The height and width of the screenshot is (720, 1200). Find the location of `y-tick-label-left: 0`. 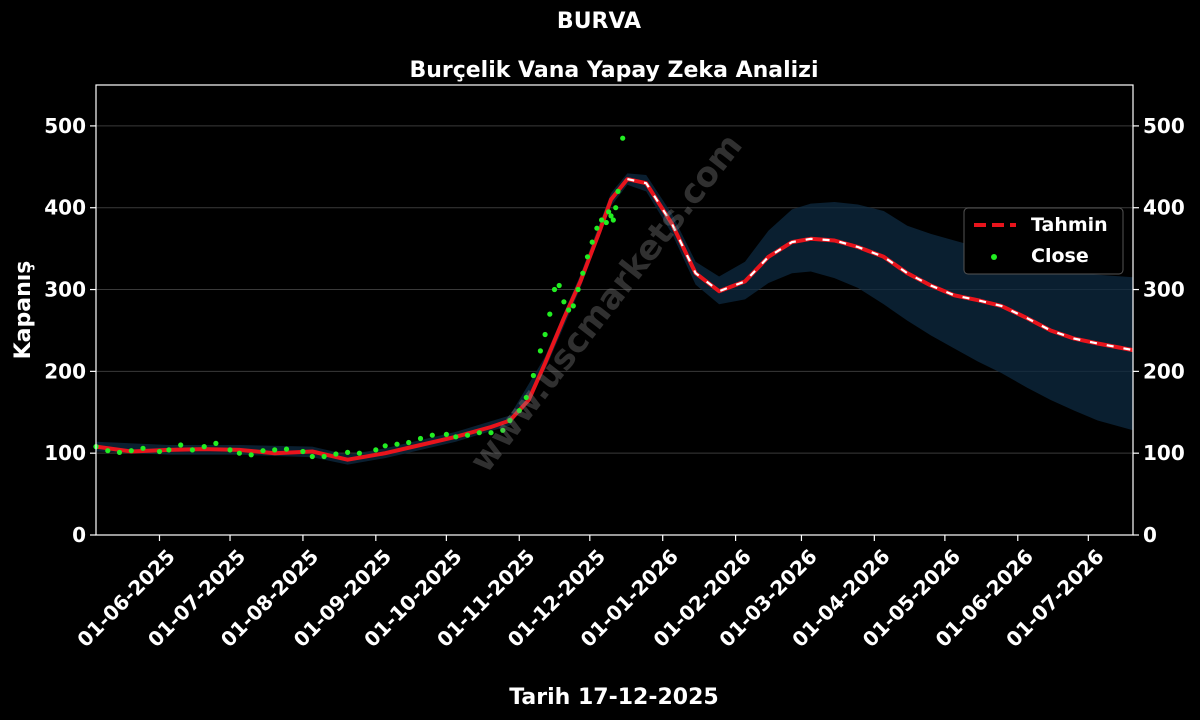

y-tick-label-left: 0 is located at coordinates (79, 535).